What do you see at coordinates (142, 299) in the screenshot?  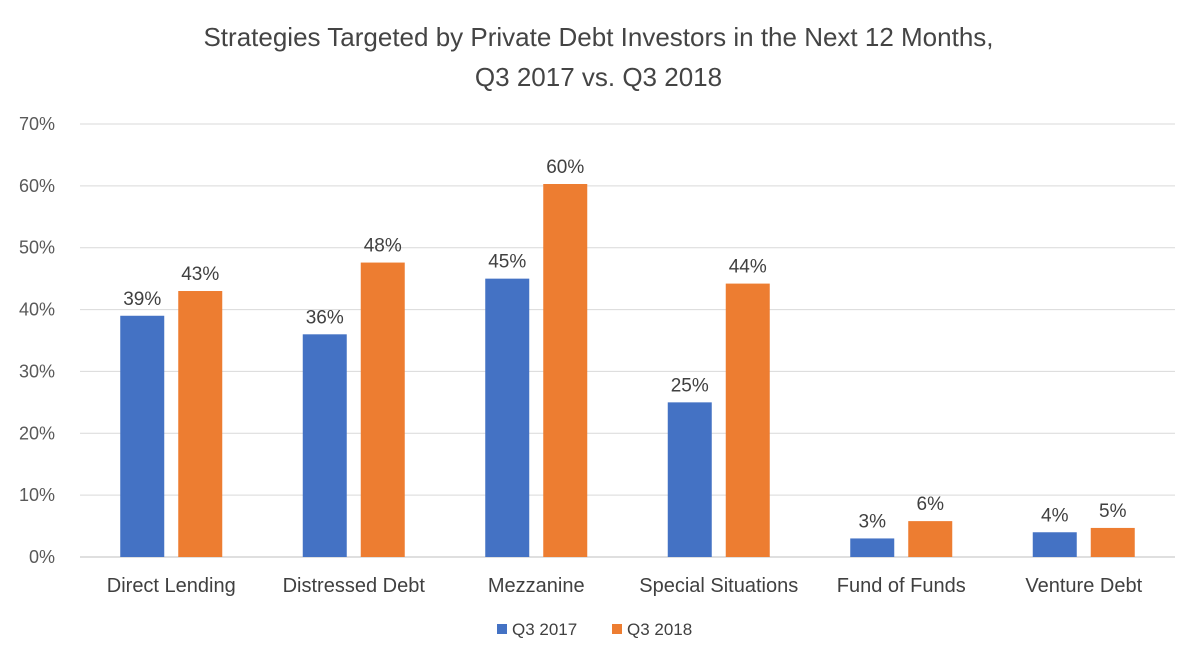 I see `data-label: 39%` at bounding box center [142, 299].